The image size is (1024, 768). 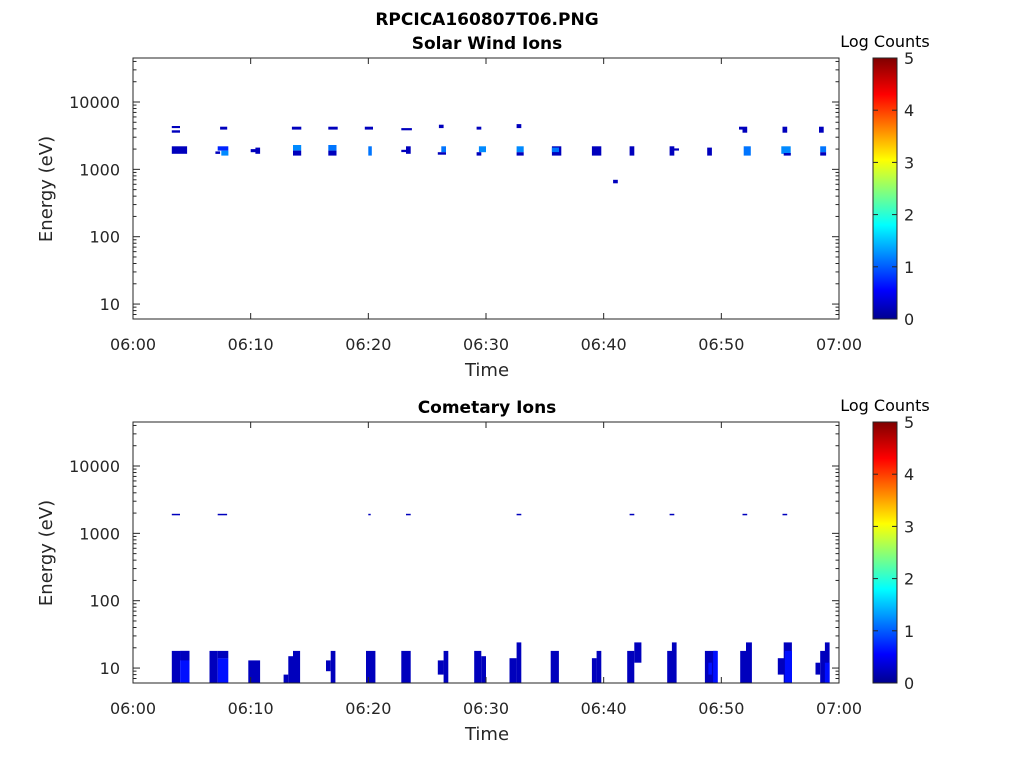 I want to click on x-tick-label: 07:00, so click(x=839, y=344).